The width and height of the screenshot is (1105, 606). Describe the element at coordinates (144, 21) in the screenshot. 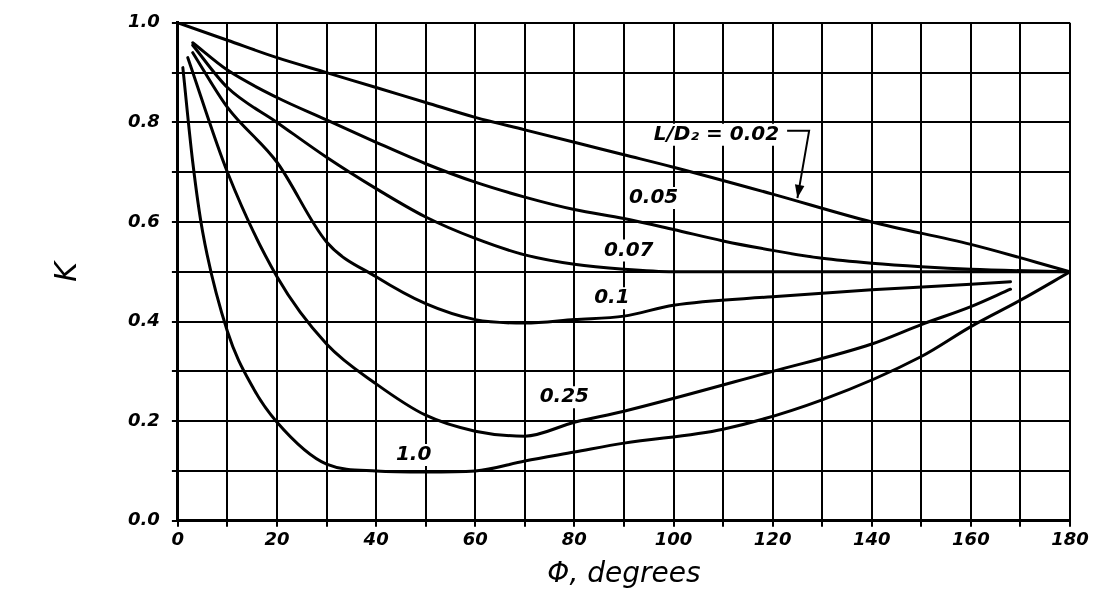

I see `y-tick-label: 1.0` at that location.